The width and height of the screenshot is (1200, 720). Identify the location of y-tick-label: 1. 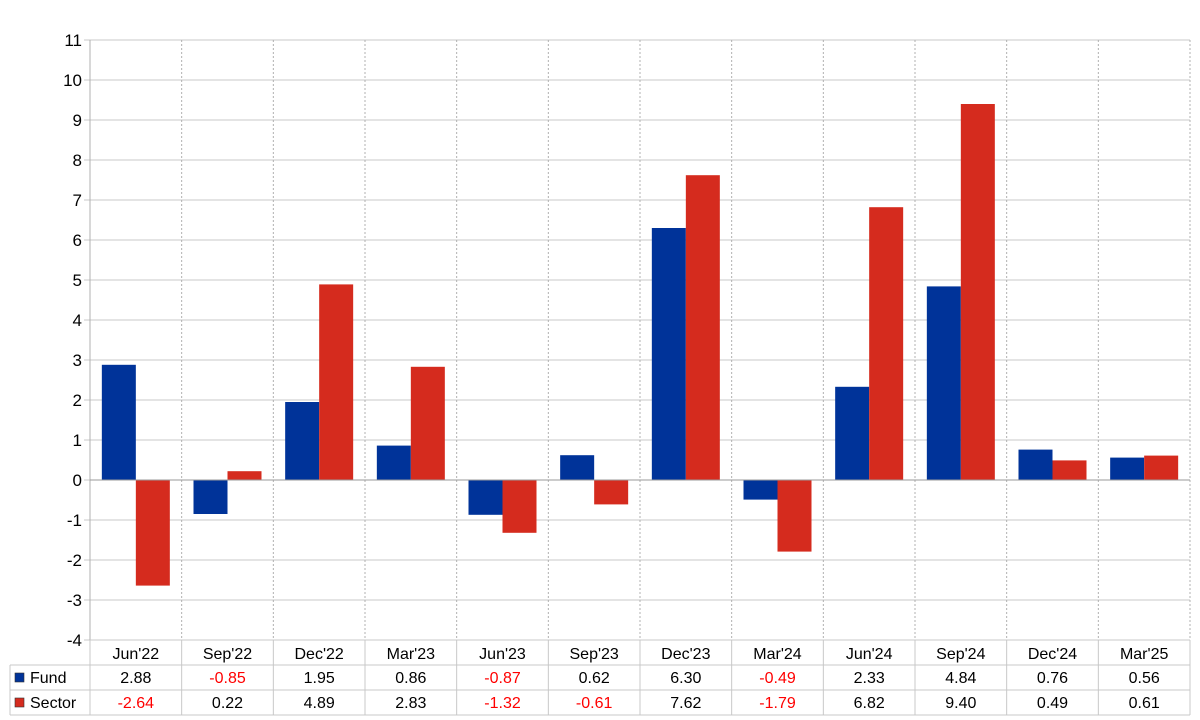
(77, 440).